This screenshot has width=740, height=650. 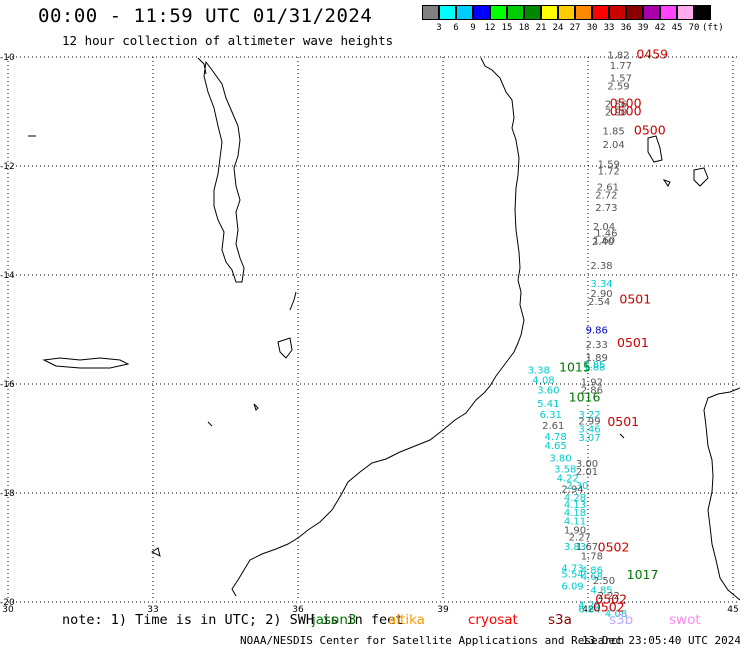 I want to click on swh-value-label: 2.61, so click(x=553, y=426).